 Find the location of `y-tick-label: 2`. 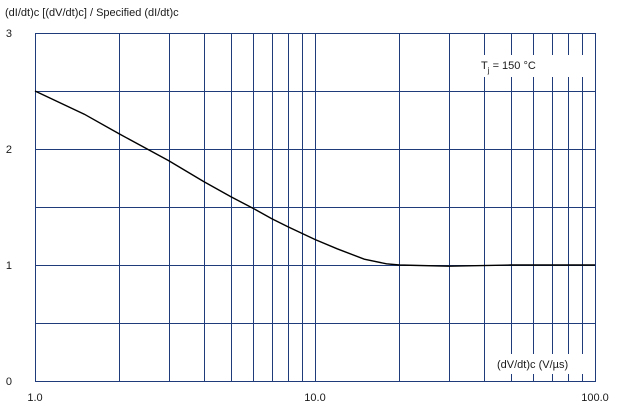

y-tick-label: 2 is located at coordinates (9, 150).